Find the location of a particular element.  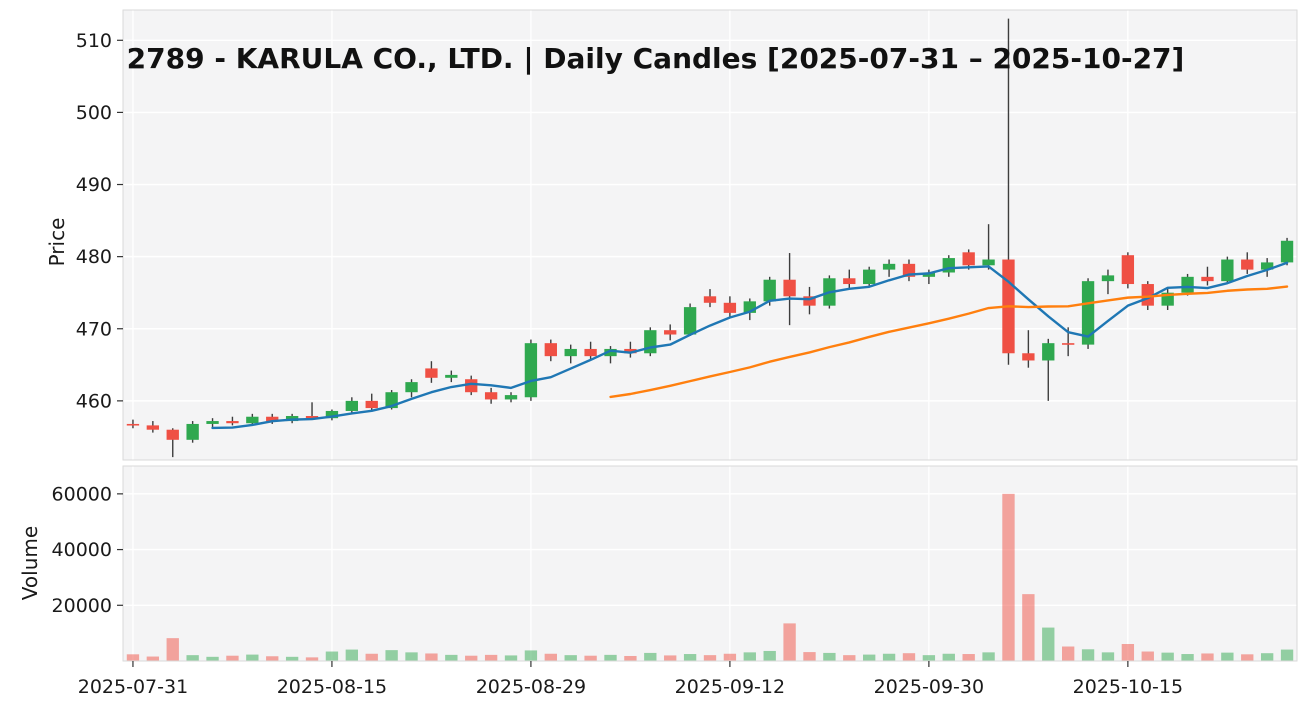

x-tick-label: 2025-10-15 is located at coordinates (1128, 687).